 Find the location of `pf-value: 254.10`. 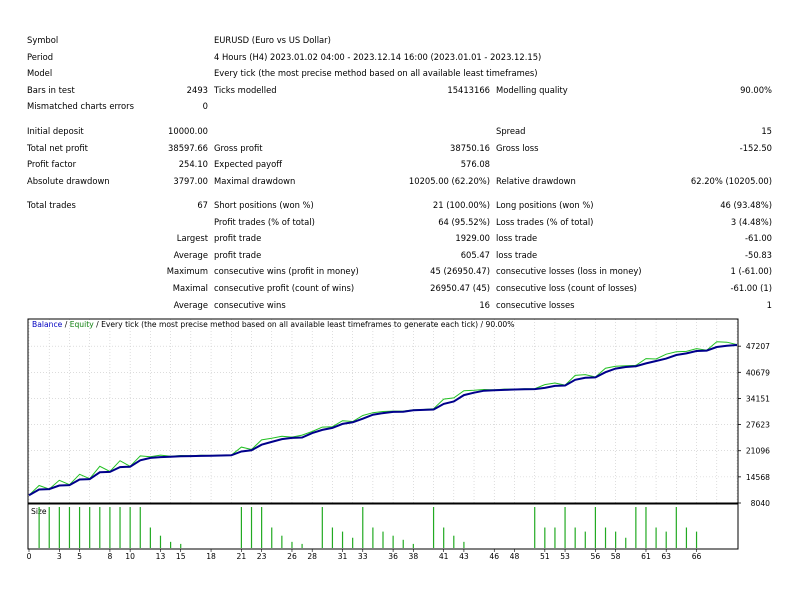

pf-value: 254.10 is located at coordinates (193, 164).